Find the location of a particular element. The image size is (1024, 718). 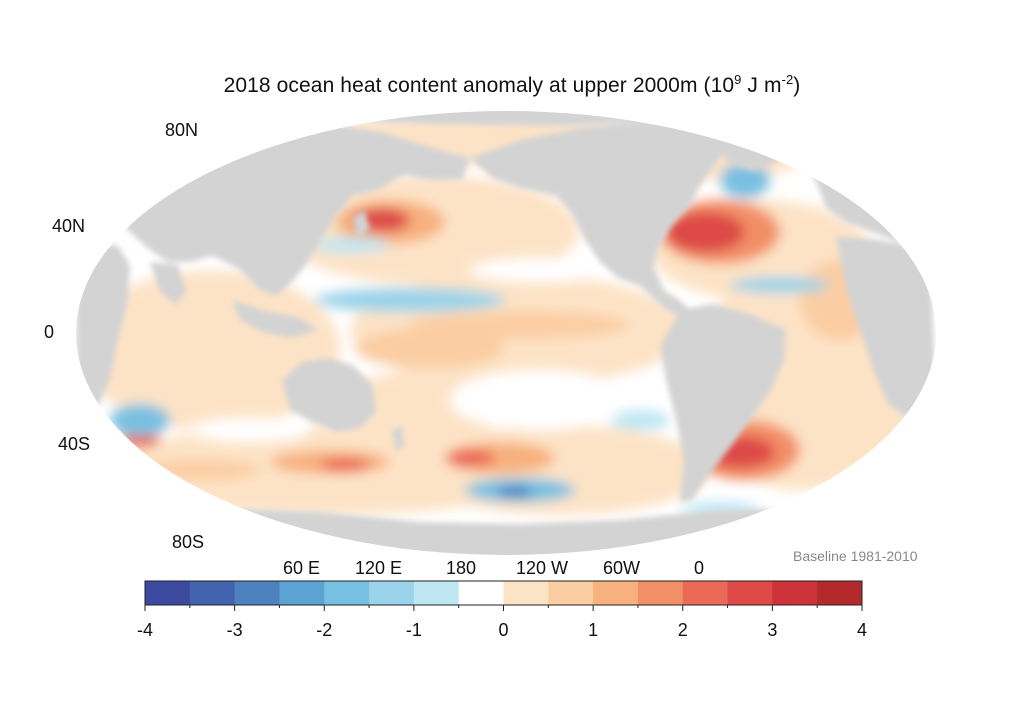

colorbar-tick-label: 0 is located at coordinates (503, 630).